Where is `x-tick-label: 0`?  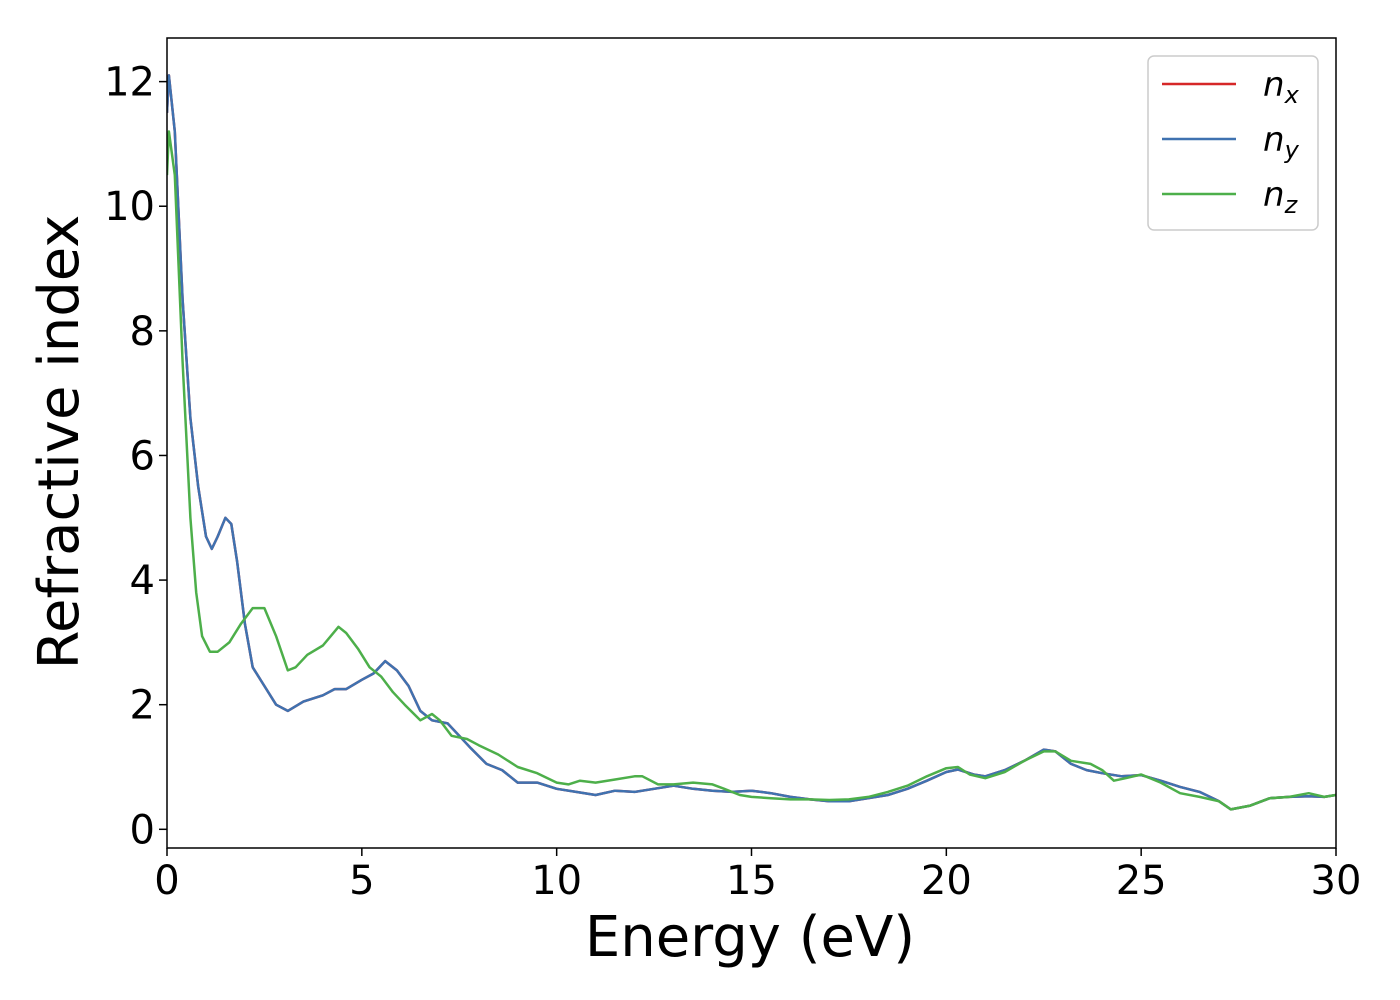 x-tick-label: 0 is located at coordinates (166, 881).